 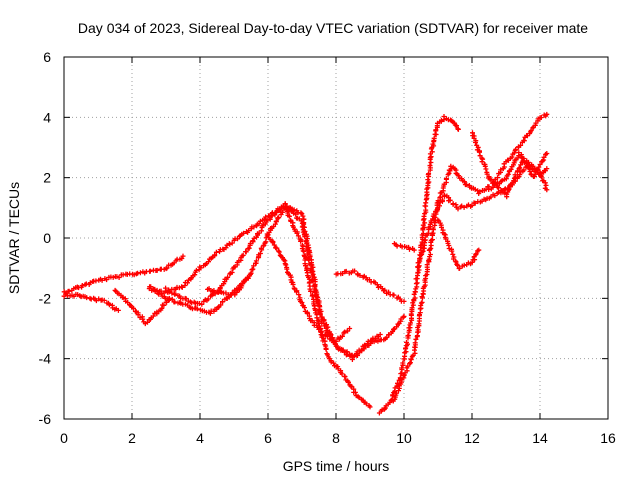 I want to click on y-axis-label: SDTVAR / TECUs, so click(x=14, y=238).